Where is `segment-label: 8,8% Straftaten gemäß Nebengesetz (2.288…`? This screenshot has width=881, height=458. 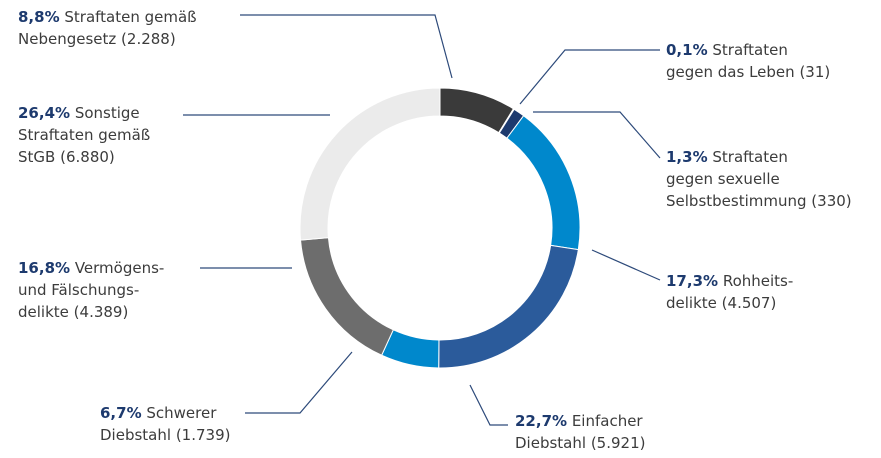 segment-label: 8,8% Straftaten gemäß Nebengesetz (2.288… is located at coordinates (107, 28).